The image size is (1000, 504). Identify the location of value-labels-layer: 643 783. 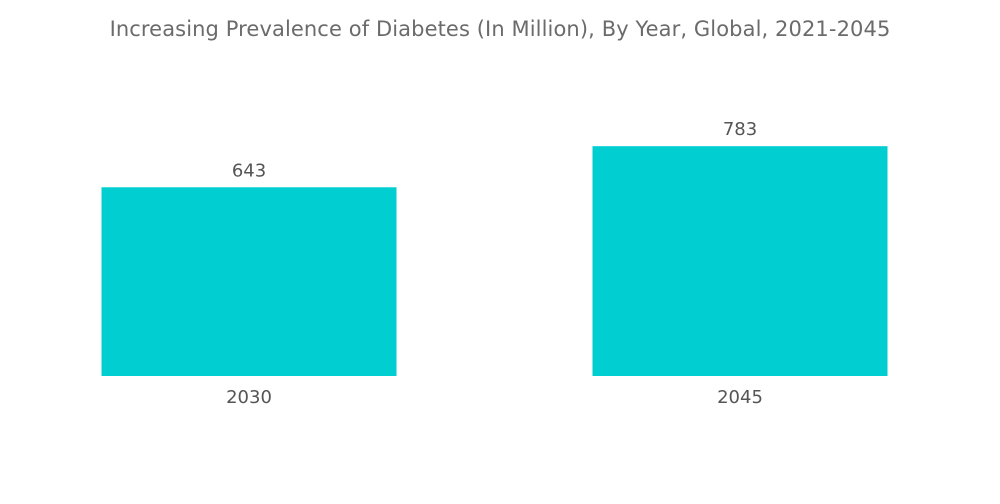
(494, 150).